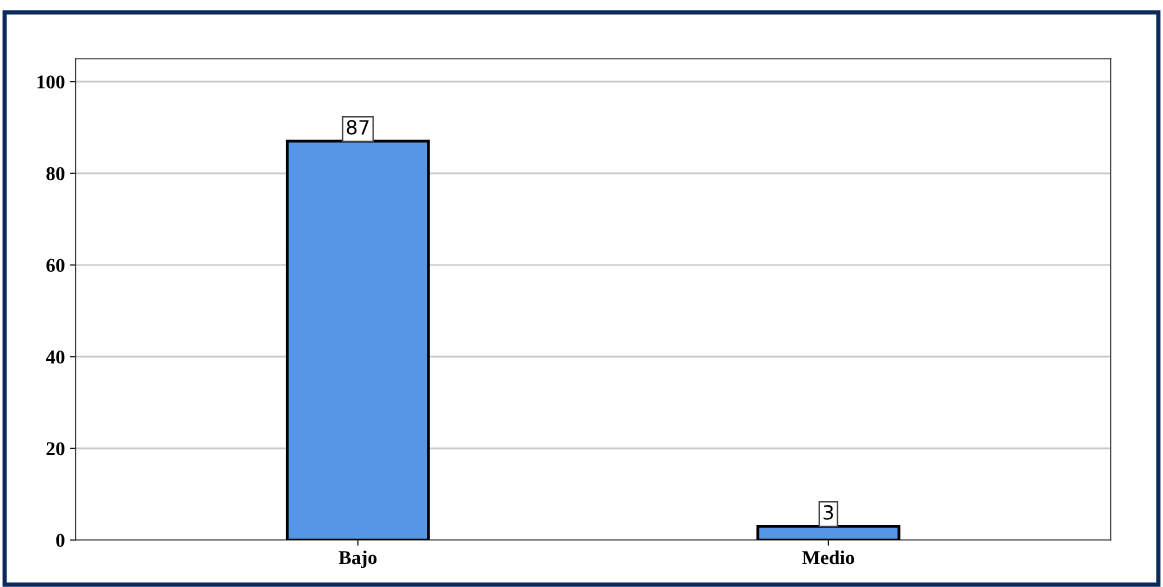 Image resolution: width=1163 pixels, height=587 pixels. What do you see at coordinates (828, 512) in the screenshot?
I see `data-label: 3` at bounding box center [828, 512].